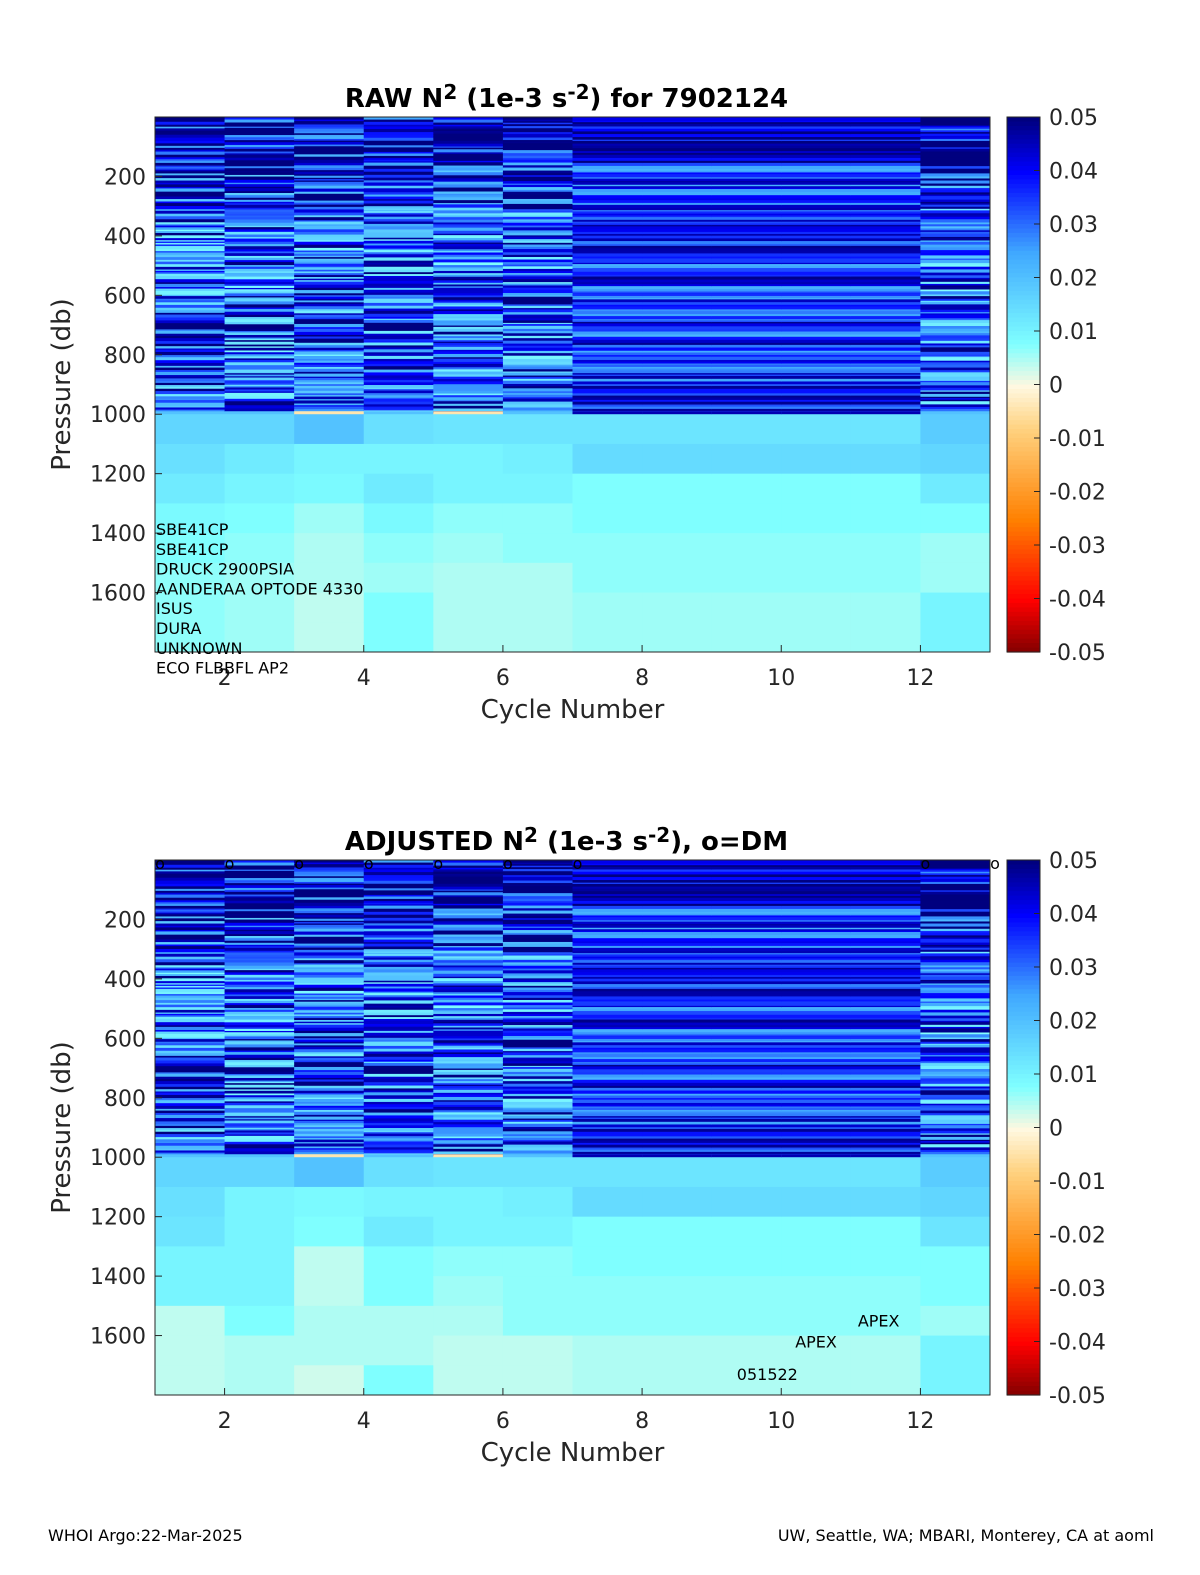  What do you see at coordinates (566, 840) in the screenshot?
I see `chart-title: ADJUSTED N2 (1e-3 s-2), o=DM` at bounding box center [566, 840].